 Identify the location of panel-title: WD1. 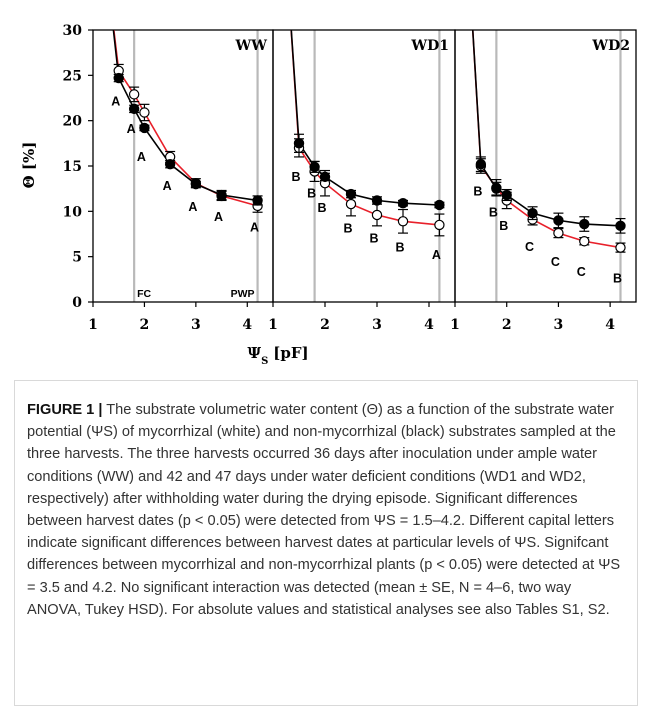
(429, 46).